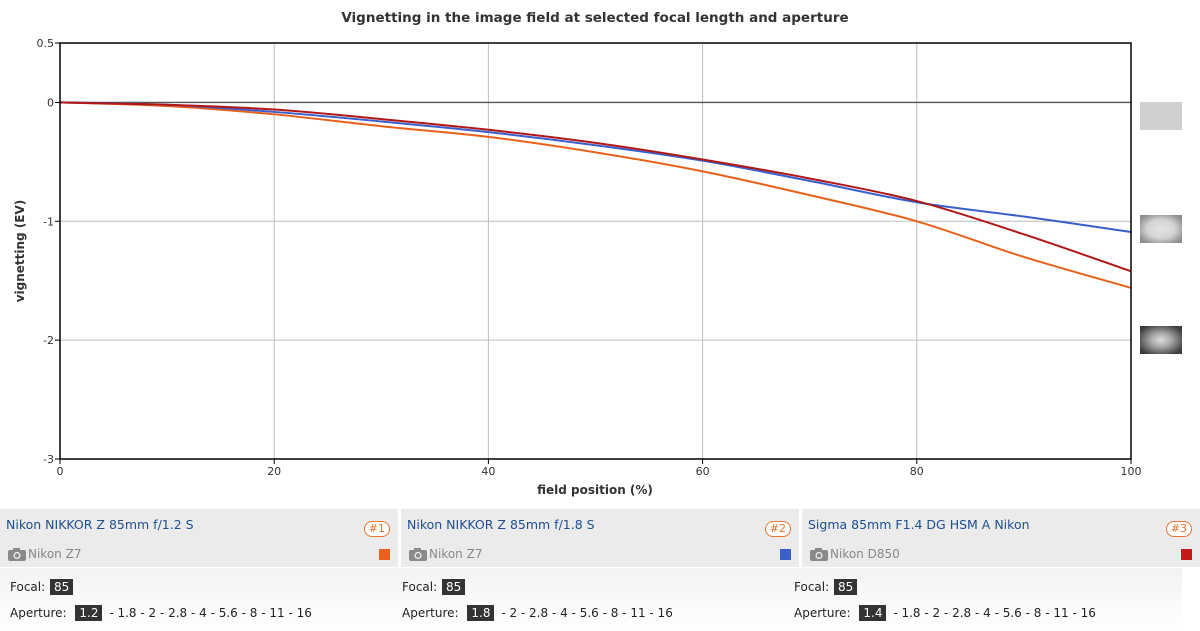  What do you see at coordinates (865, 554) in the screenshot?
I see `camera-name-3: Nikon D850` at bounding box center [865, 554].